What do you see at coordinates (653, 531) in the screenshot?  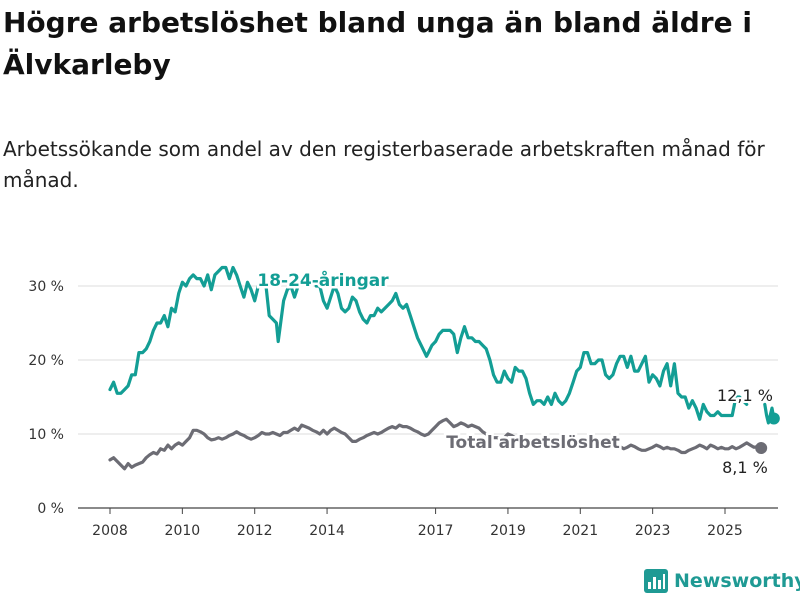 I see `x-tick-label: 2023` at bounding box center [653, 531].